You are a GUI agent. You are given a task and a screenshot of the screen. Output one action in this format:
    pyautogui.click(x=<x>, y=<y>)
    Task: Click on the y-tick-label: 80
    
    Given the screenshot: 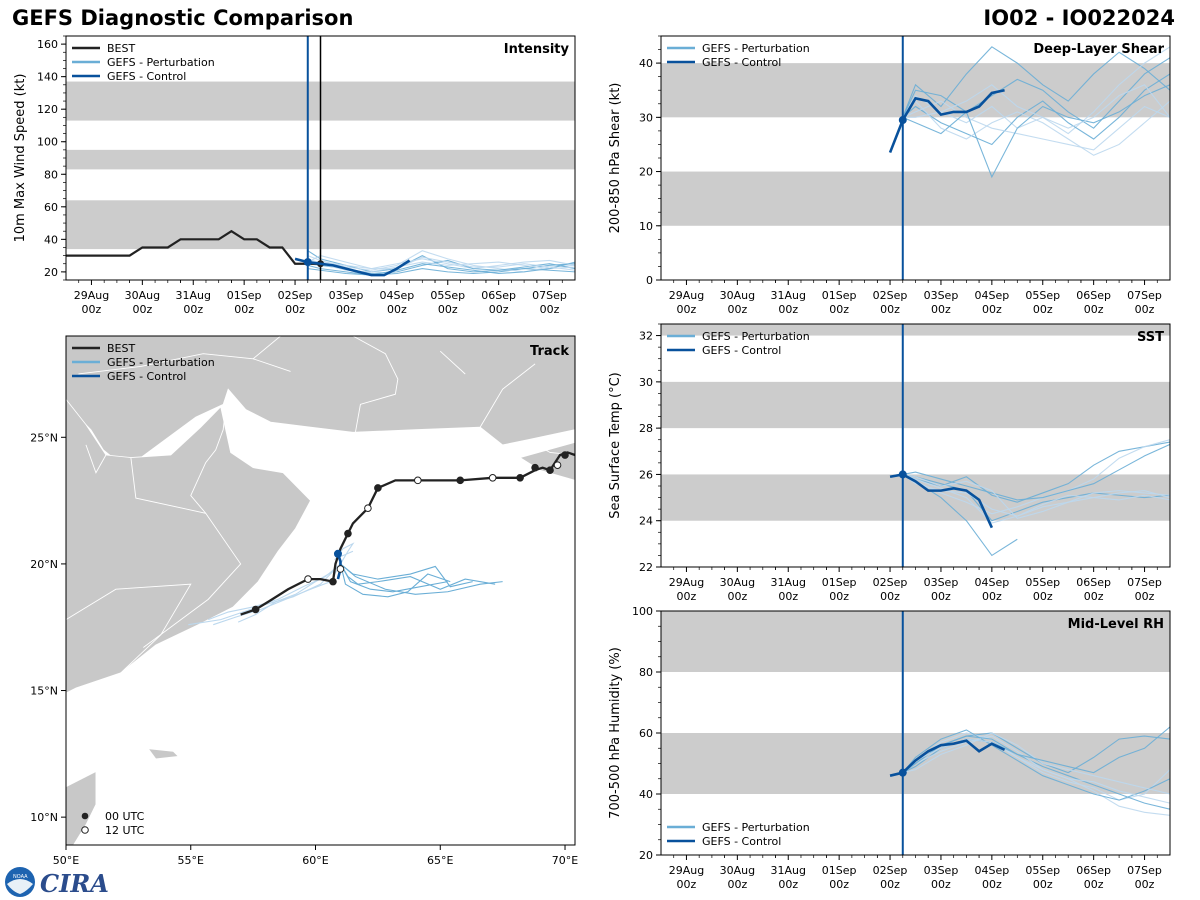 What is the action you would take?
    pyautogui.click(x=646, y=672)
    